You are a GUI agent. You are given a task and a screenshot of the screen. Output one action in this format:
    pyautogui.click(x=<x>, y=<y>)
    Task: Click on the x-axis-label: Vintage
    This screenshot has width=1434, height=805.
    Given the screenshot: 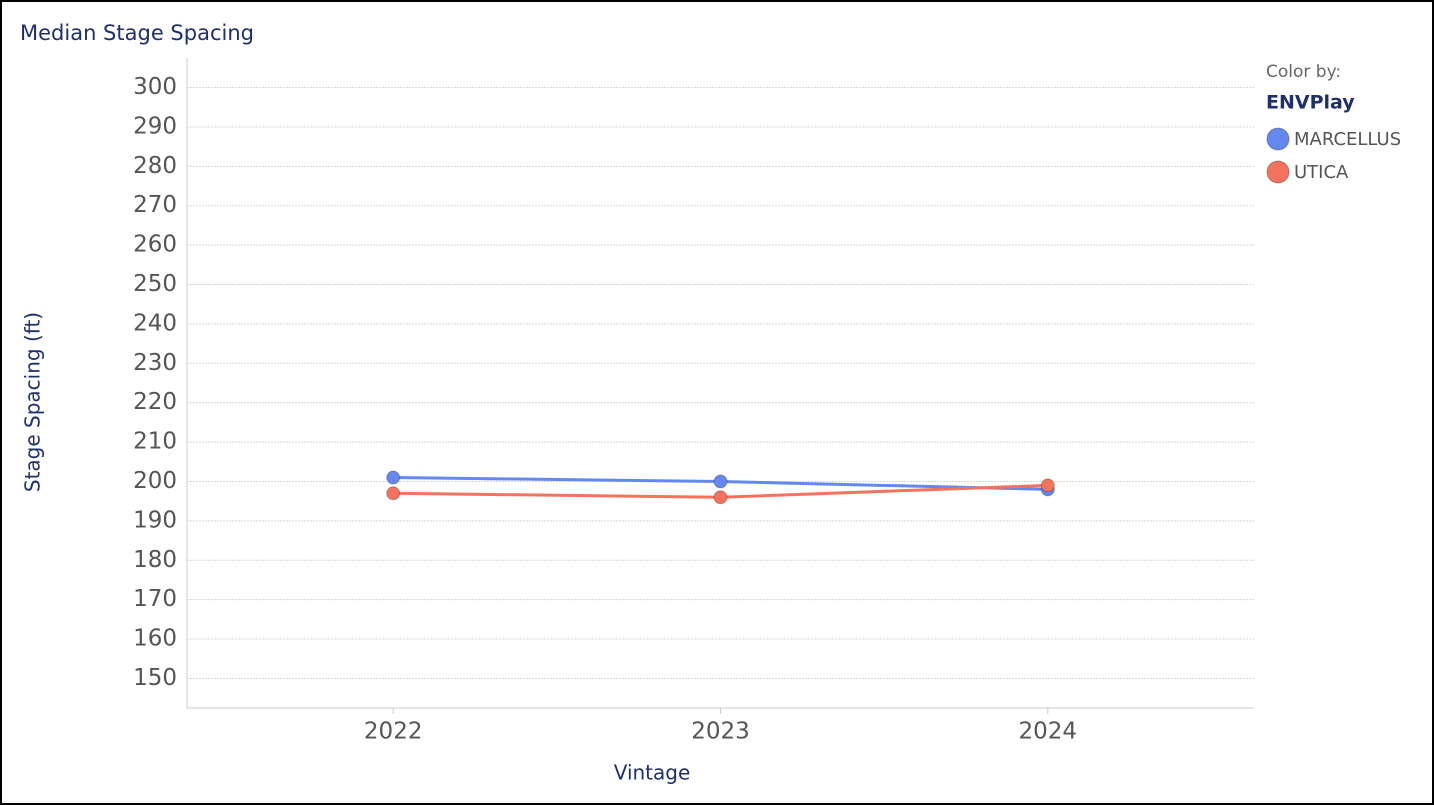 What is the action you would take?
    pyautogui.click(x=652, y=773)
    